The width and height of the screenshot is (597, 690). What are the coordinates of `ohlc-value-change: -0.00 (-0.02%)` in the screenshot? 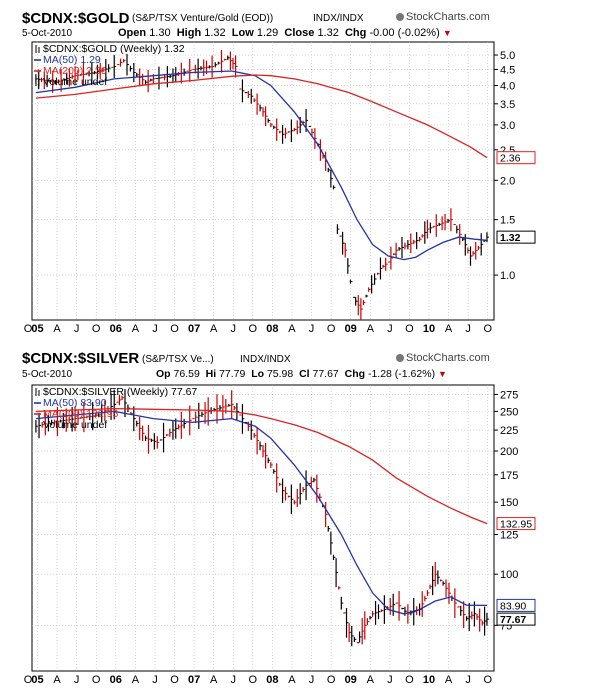 It's located at (404, 33).